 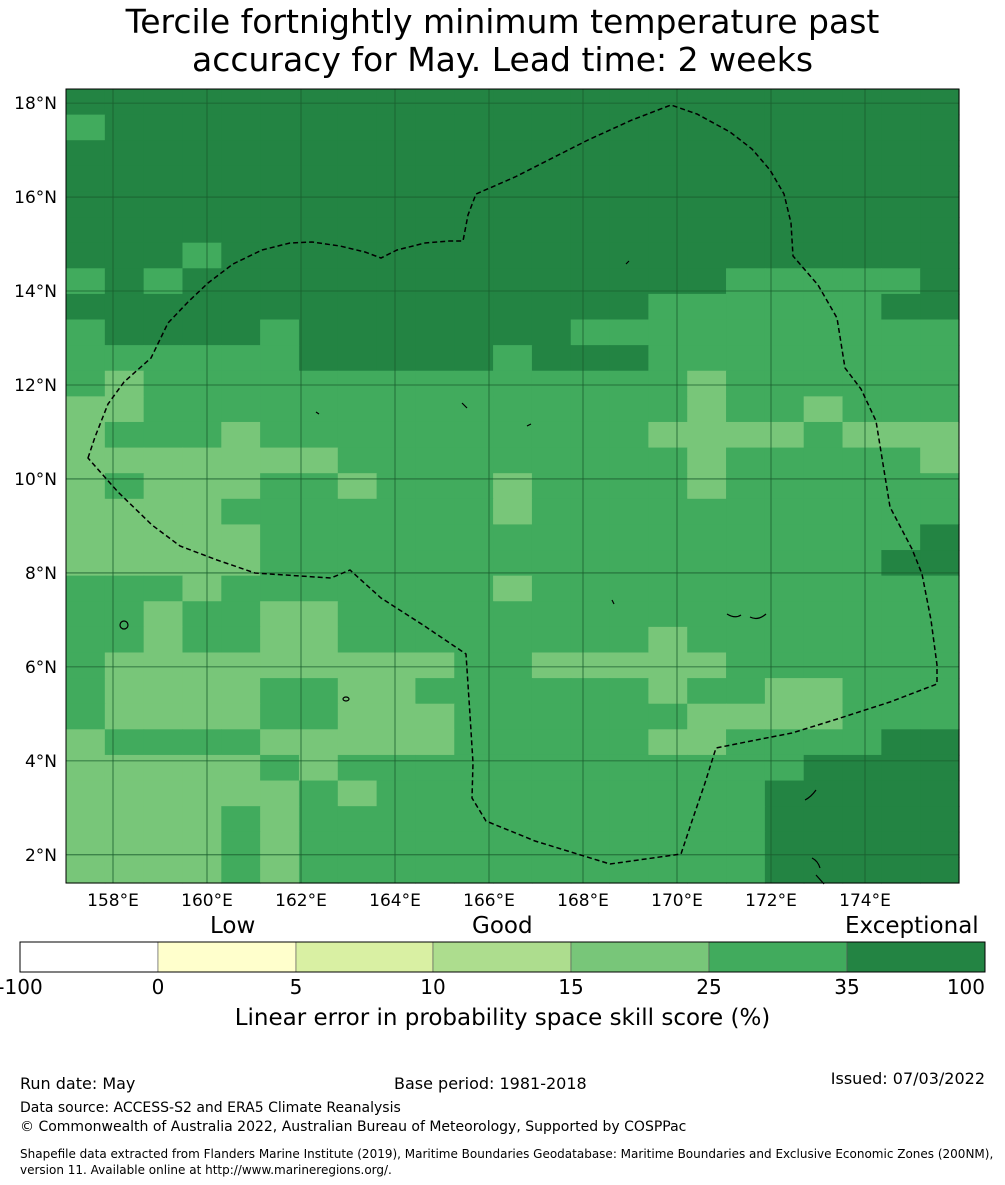 I want to click on island, so click(x=464, y=405).